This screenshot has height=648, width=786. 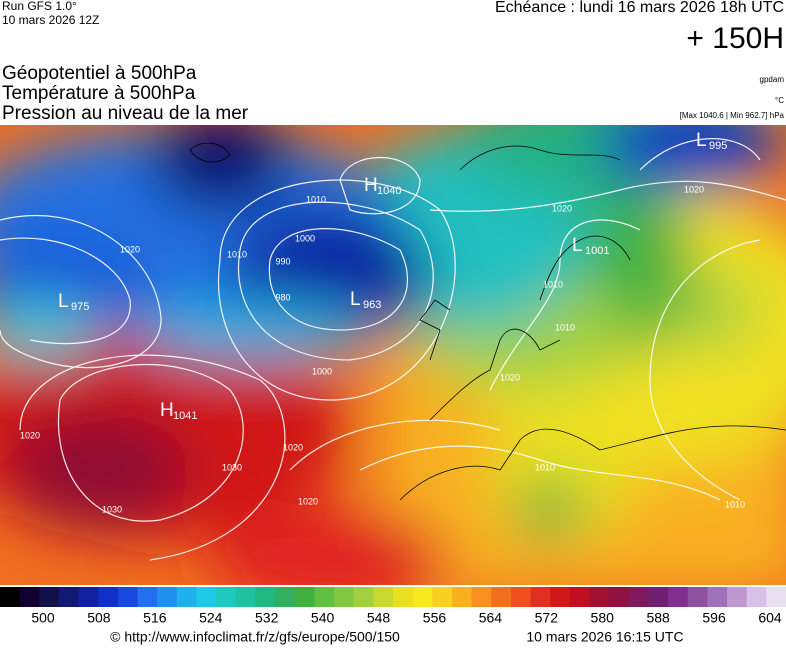 What do you see at coordinates (714, 618) in the screenshot?
I see `colorbar-label: 596` at bounding box center [714, 618].